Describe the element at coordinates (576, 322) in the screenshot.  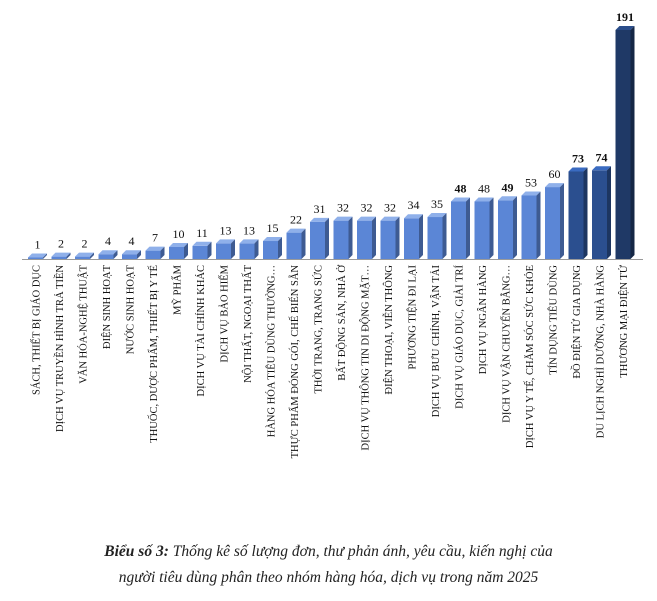
I see `category-label: ĐỒ ĐIỆN TỬ GIA DỤNG` at that location.